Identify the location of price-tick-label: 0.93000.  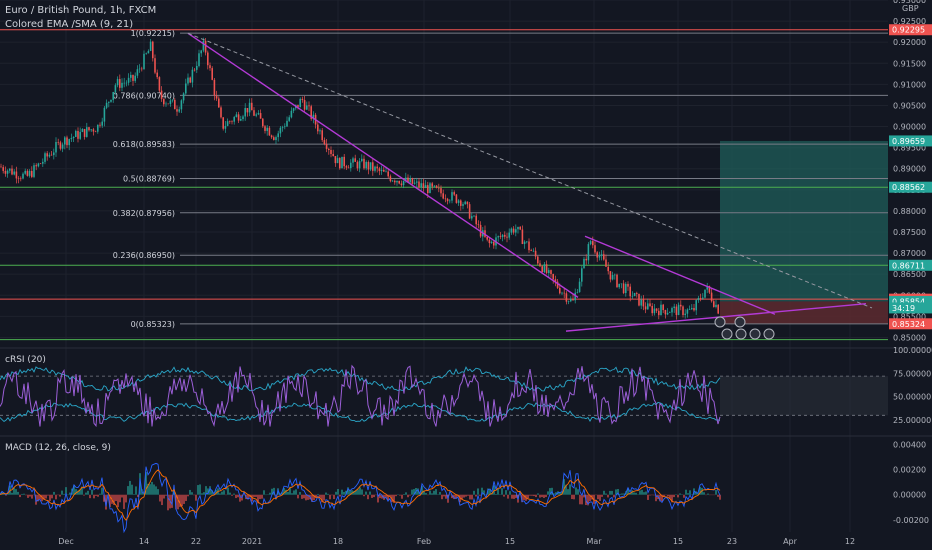
(909, 2).